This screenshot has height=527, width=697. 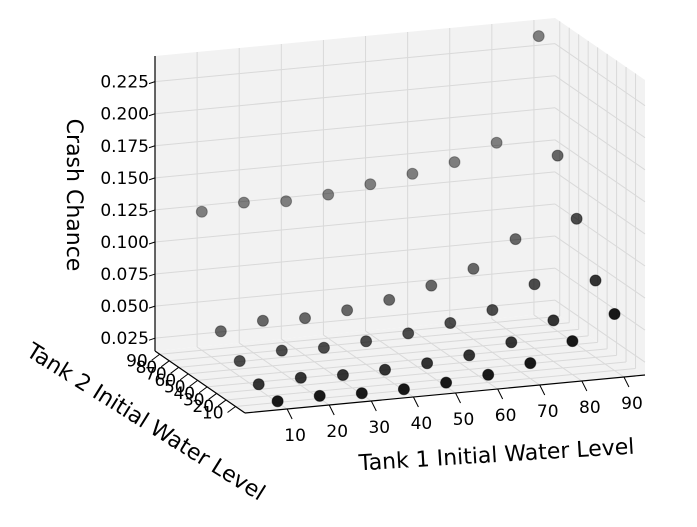 I want to click on z-tick-label: 0.025, so click(x=124, y=339).